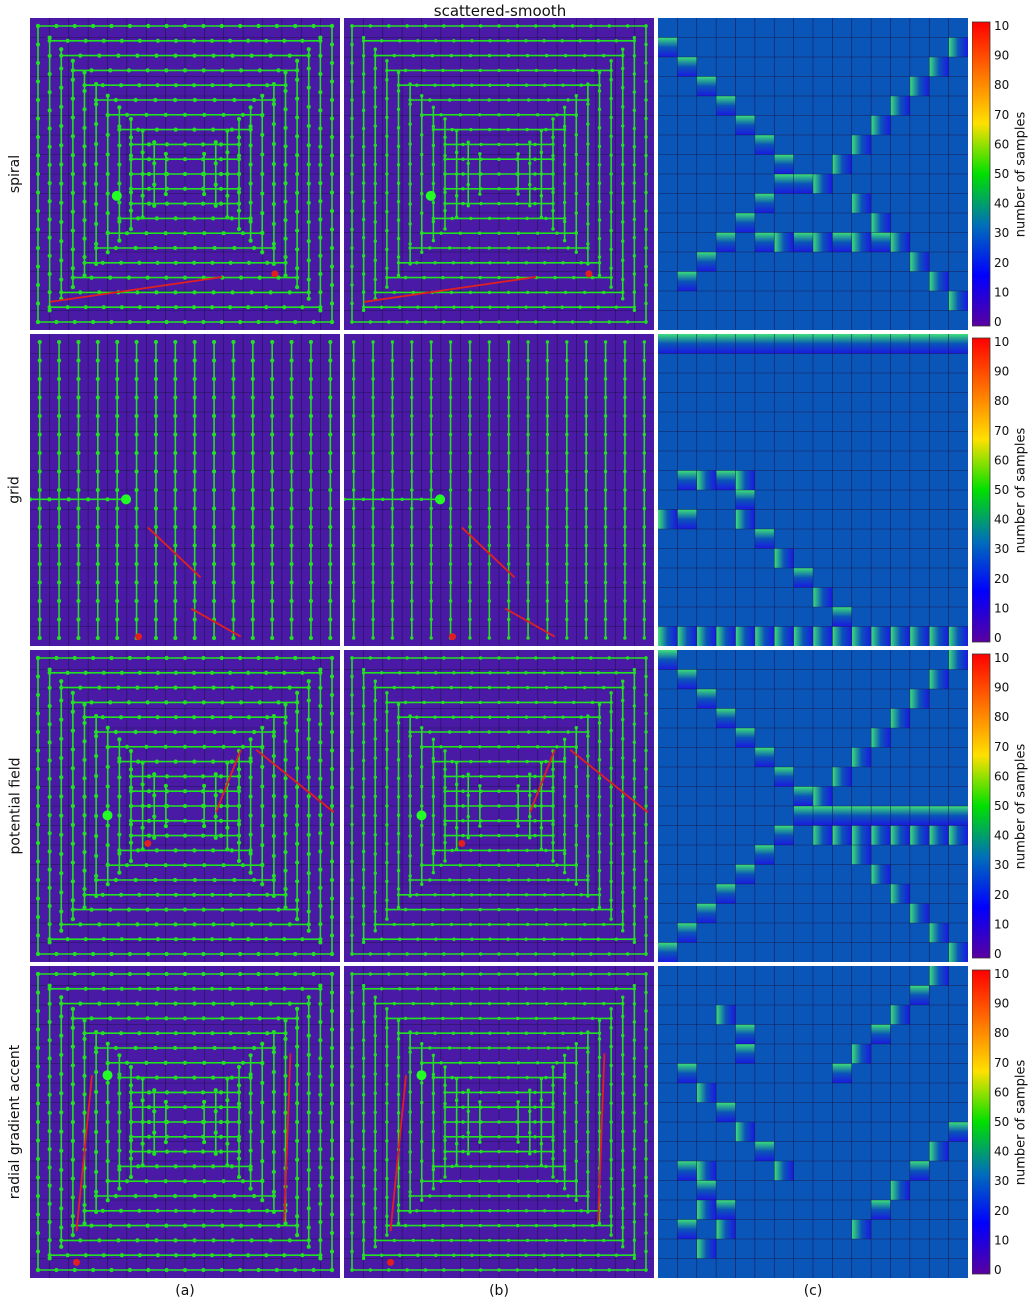 Image resolution: width=1032 pixels, height=1306 pixels. Describe the element at coordinates (813, 174) in the screenshot. I see `grid-lines` at that location.